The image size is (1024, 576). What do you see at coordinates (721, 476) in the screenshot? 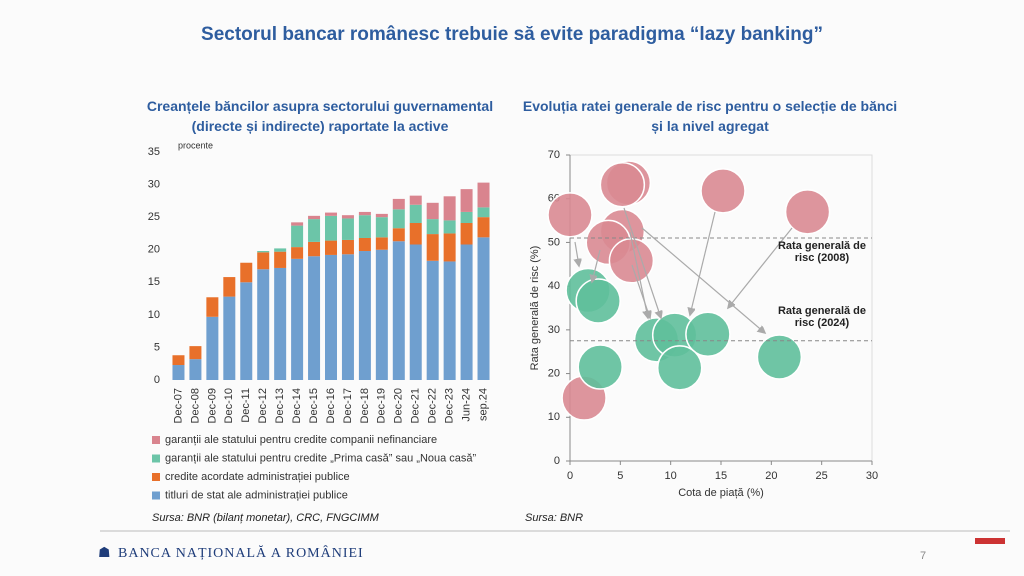
I see `x-tick-label: 15` at bounding box center [721, 476].